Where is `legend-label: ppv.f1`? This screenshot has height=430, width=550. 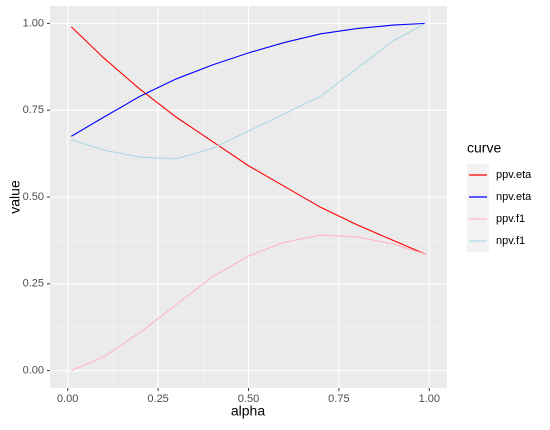
legend-label: ppv.f1 is located at coordinates (510, 219).